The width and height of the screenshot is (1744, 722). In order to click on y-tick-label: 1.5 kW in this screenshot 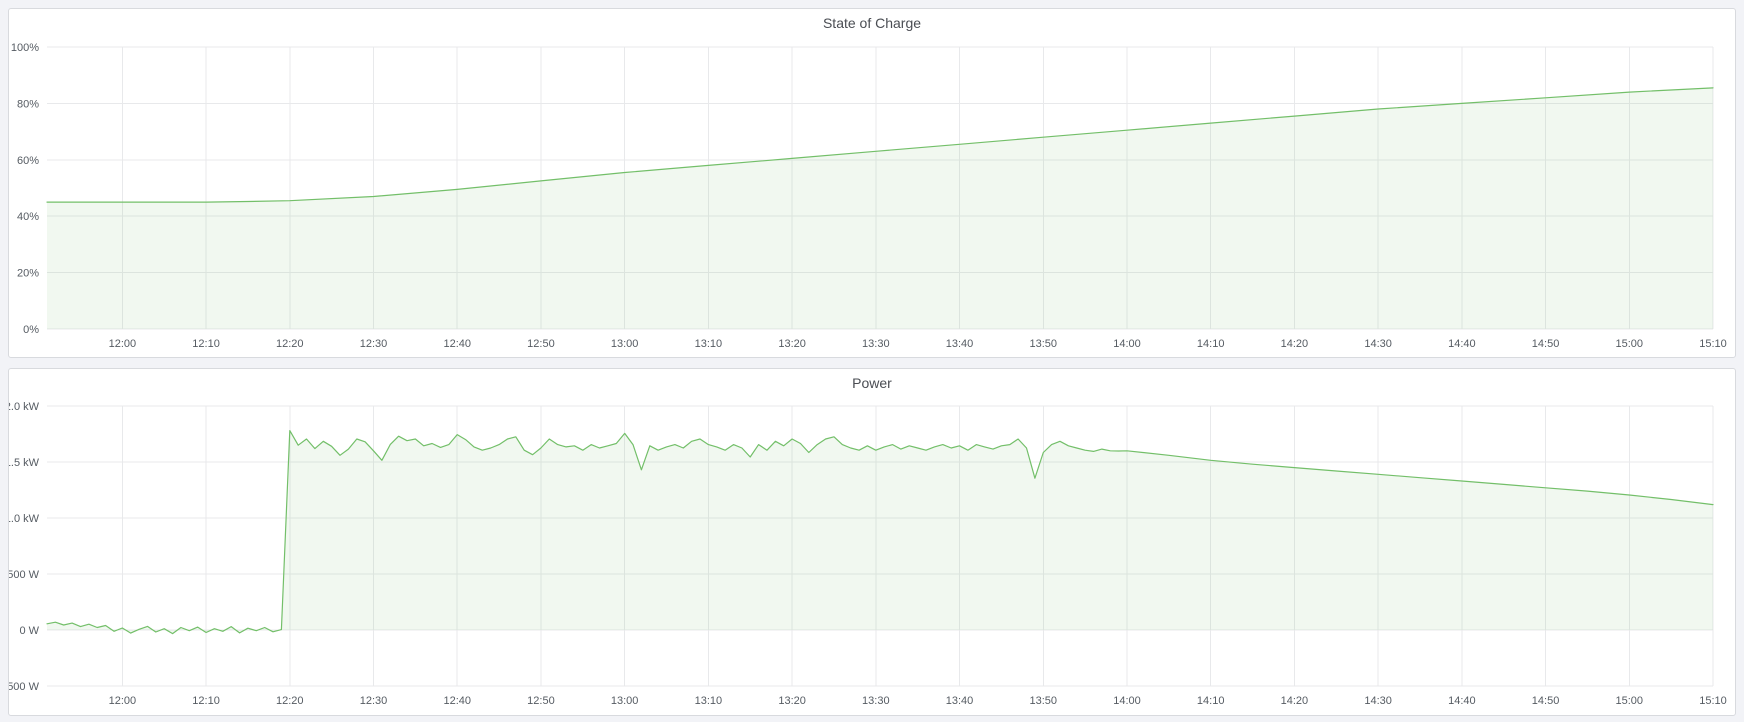, I will do `click(24, 463)`.